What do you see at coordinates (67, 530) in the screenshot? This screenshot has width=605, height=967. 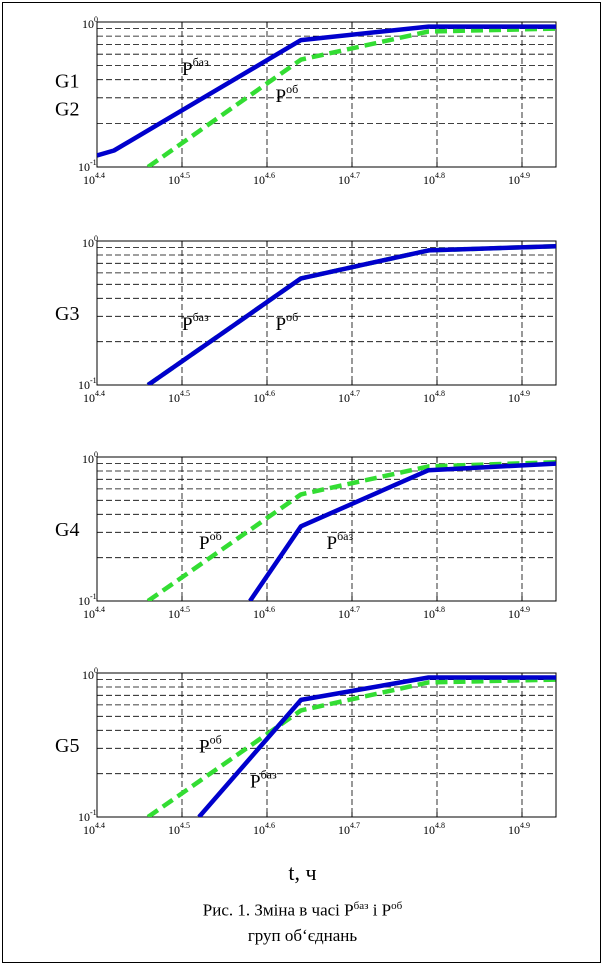 I see `group-label: G4` at bounding box center [67, 530].